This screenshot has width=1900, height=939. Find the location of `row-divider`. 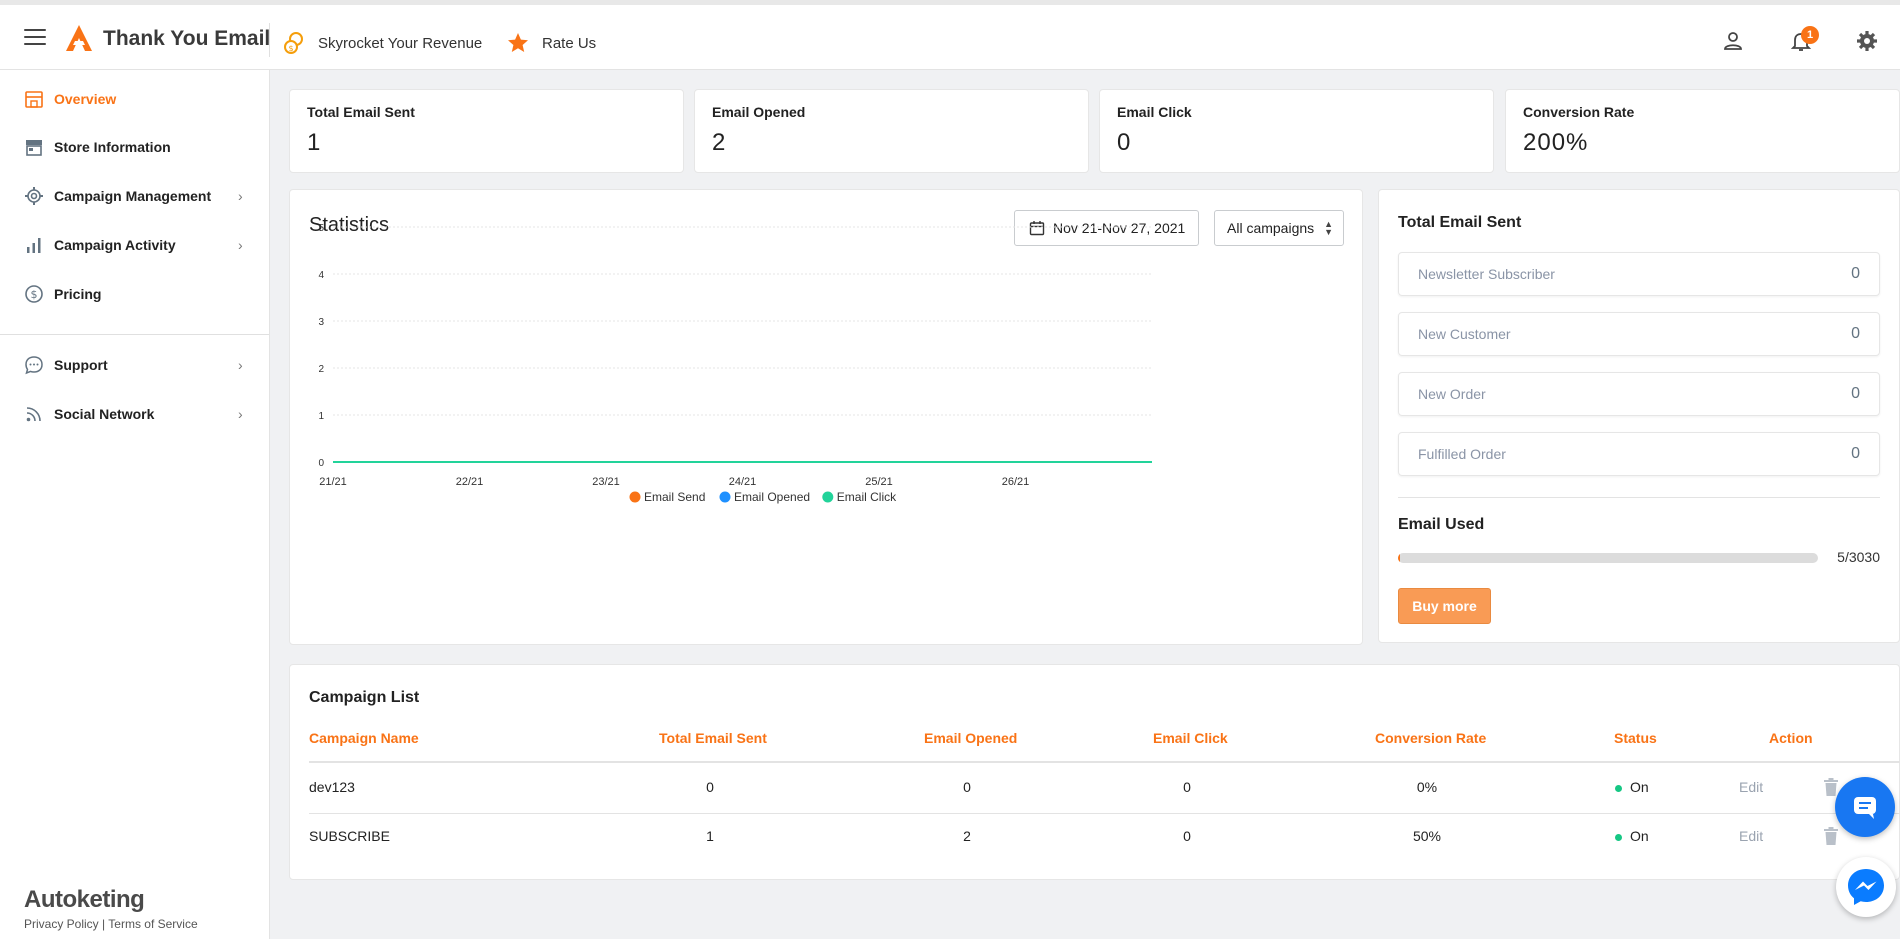

row-divider is located at coordinates (1104, 813).